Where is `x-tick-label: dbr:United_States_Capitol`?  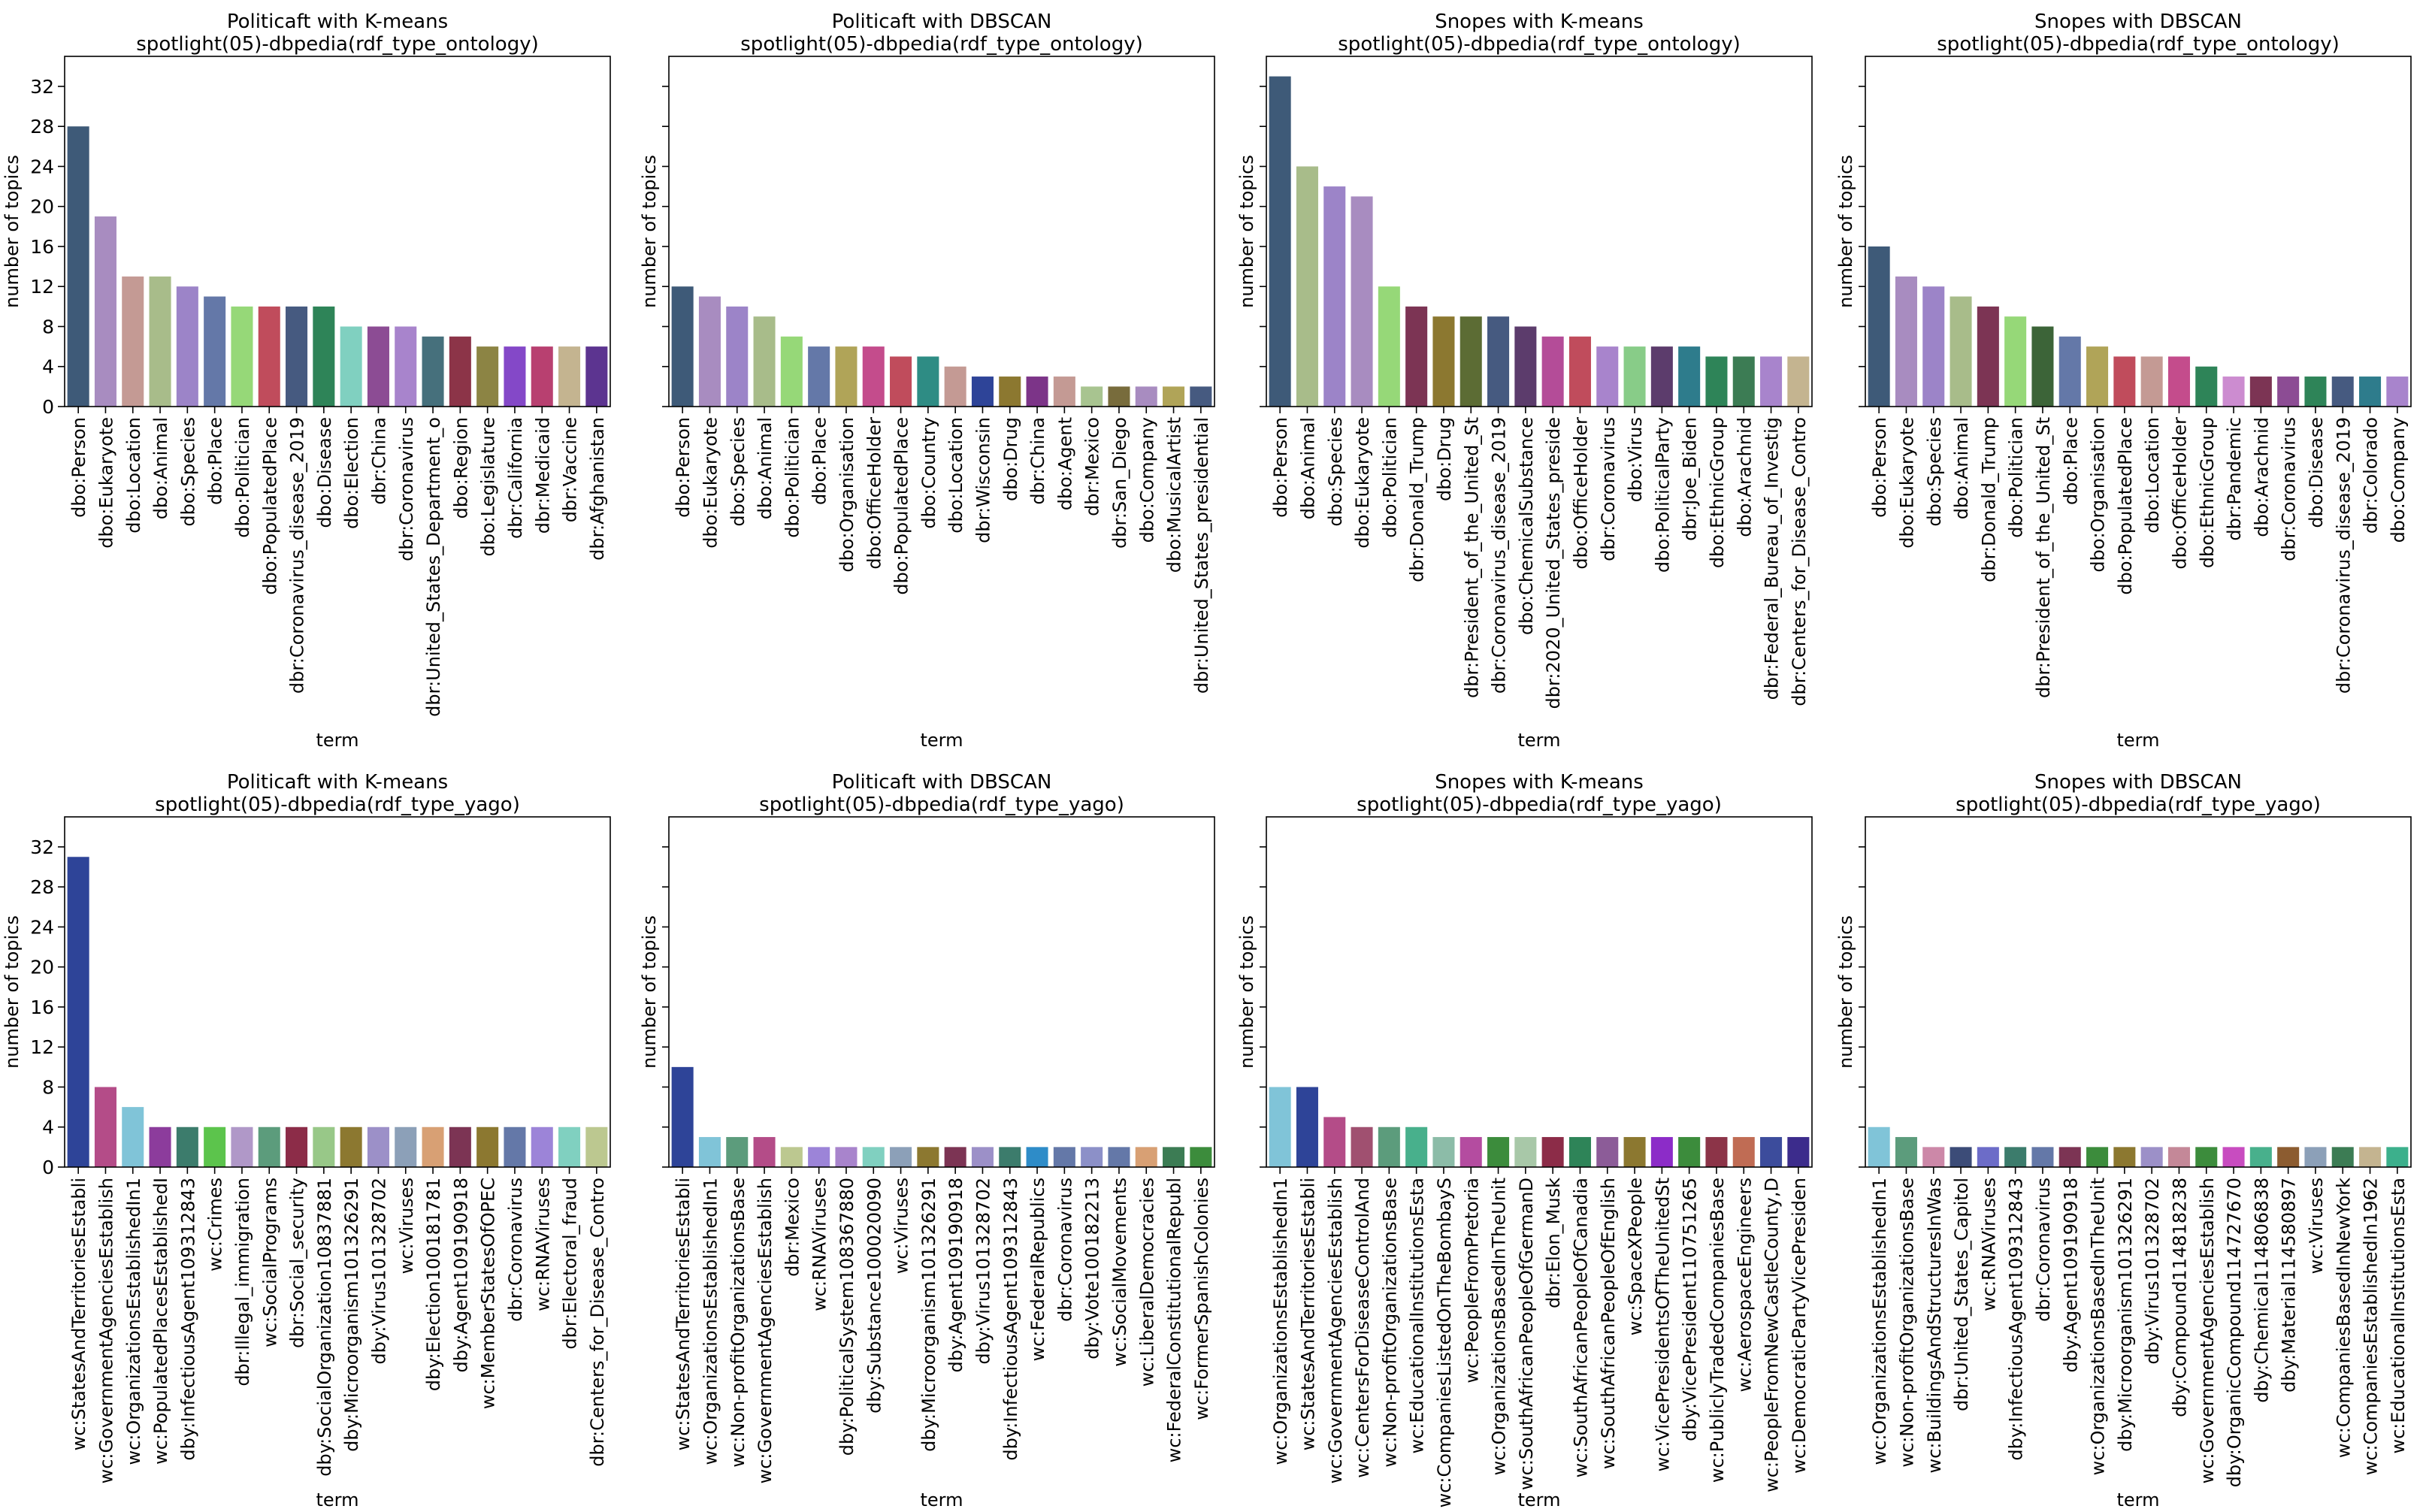 x-tick-label: dbr:United_States_Capitol is located at coordinates (1961, 1294).